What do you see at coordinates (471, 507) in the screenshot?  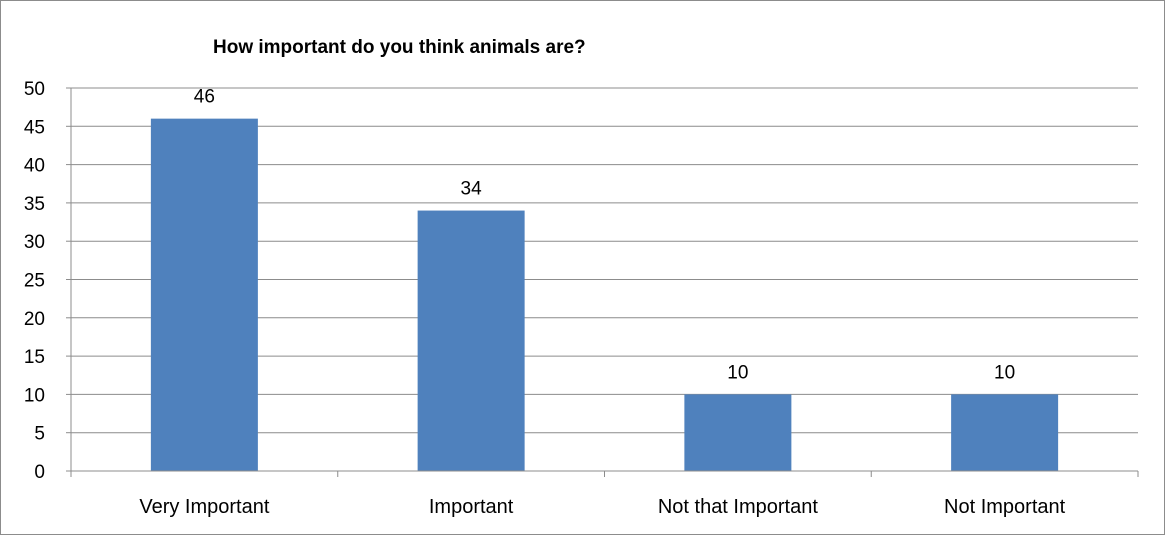 I see `x-category-label: Important` at bounding box center [471, 507].